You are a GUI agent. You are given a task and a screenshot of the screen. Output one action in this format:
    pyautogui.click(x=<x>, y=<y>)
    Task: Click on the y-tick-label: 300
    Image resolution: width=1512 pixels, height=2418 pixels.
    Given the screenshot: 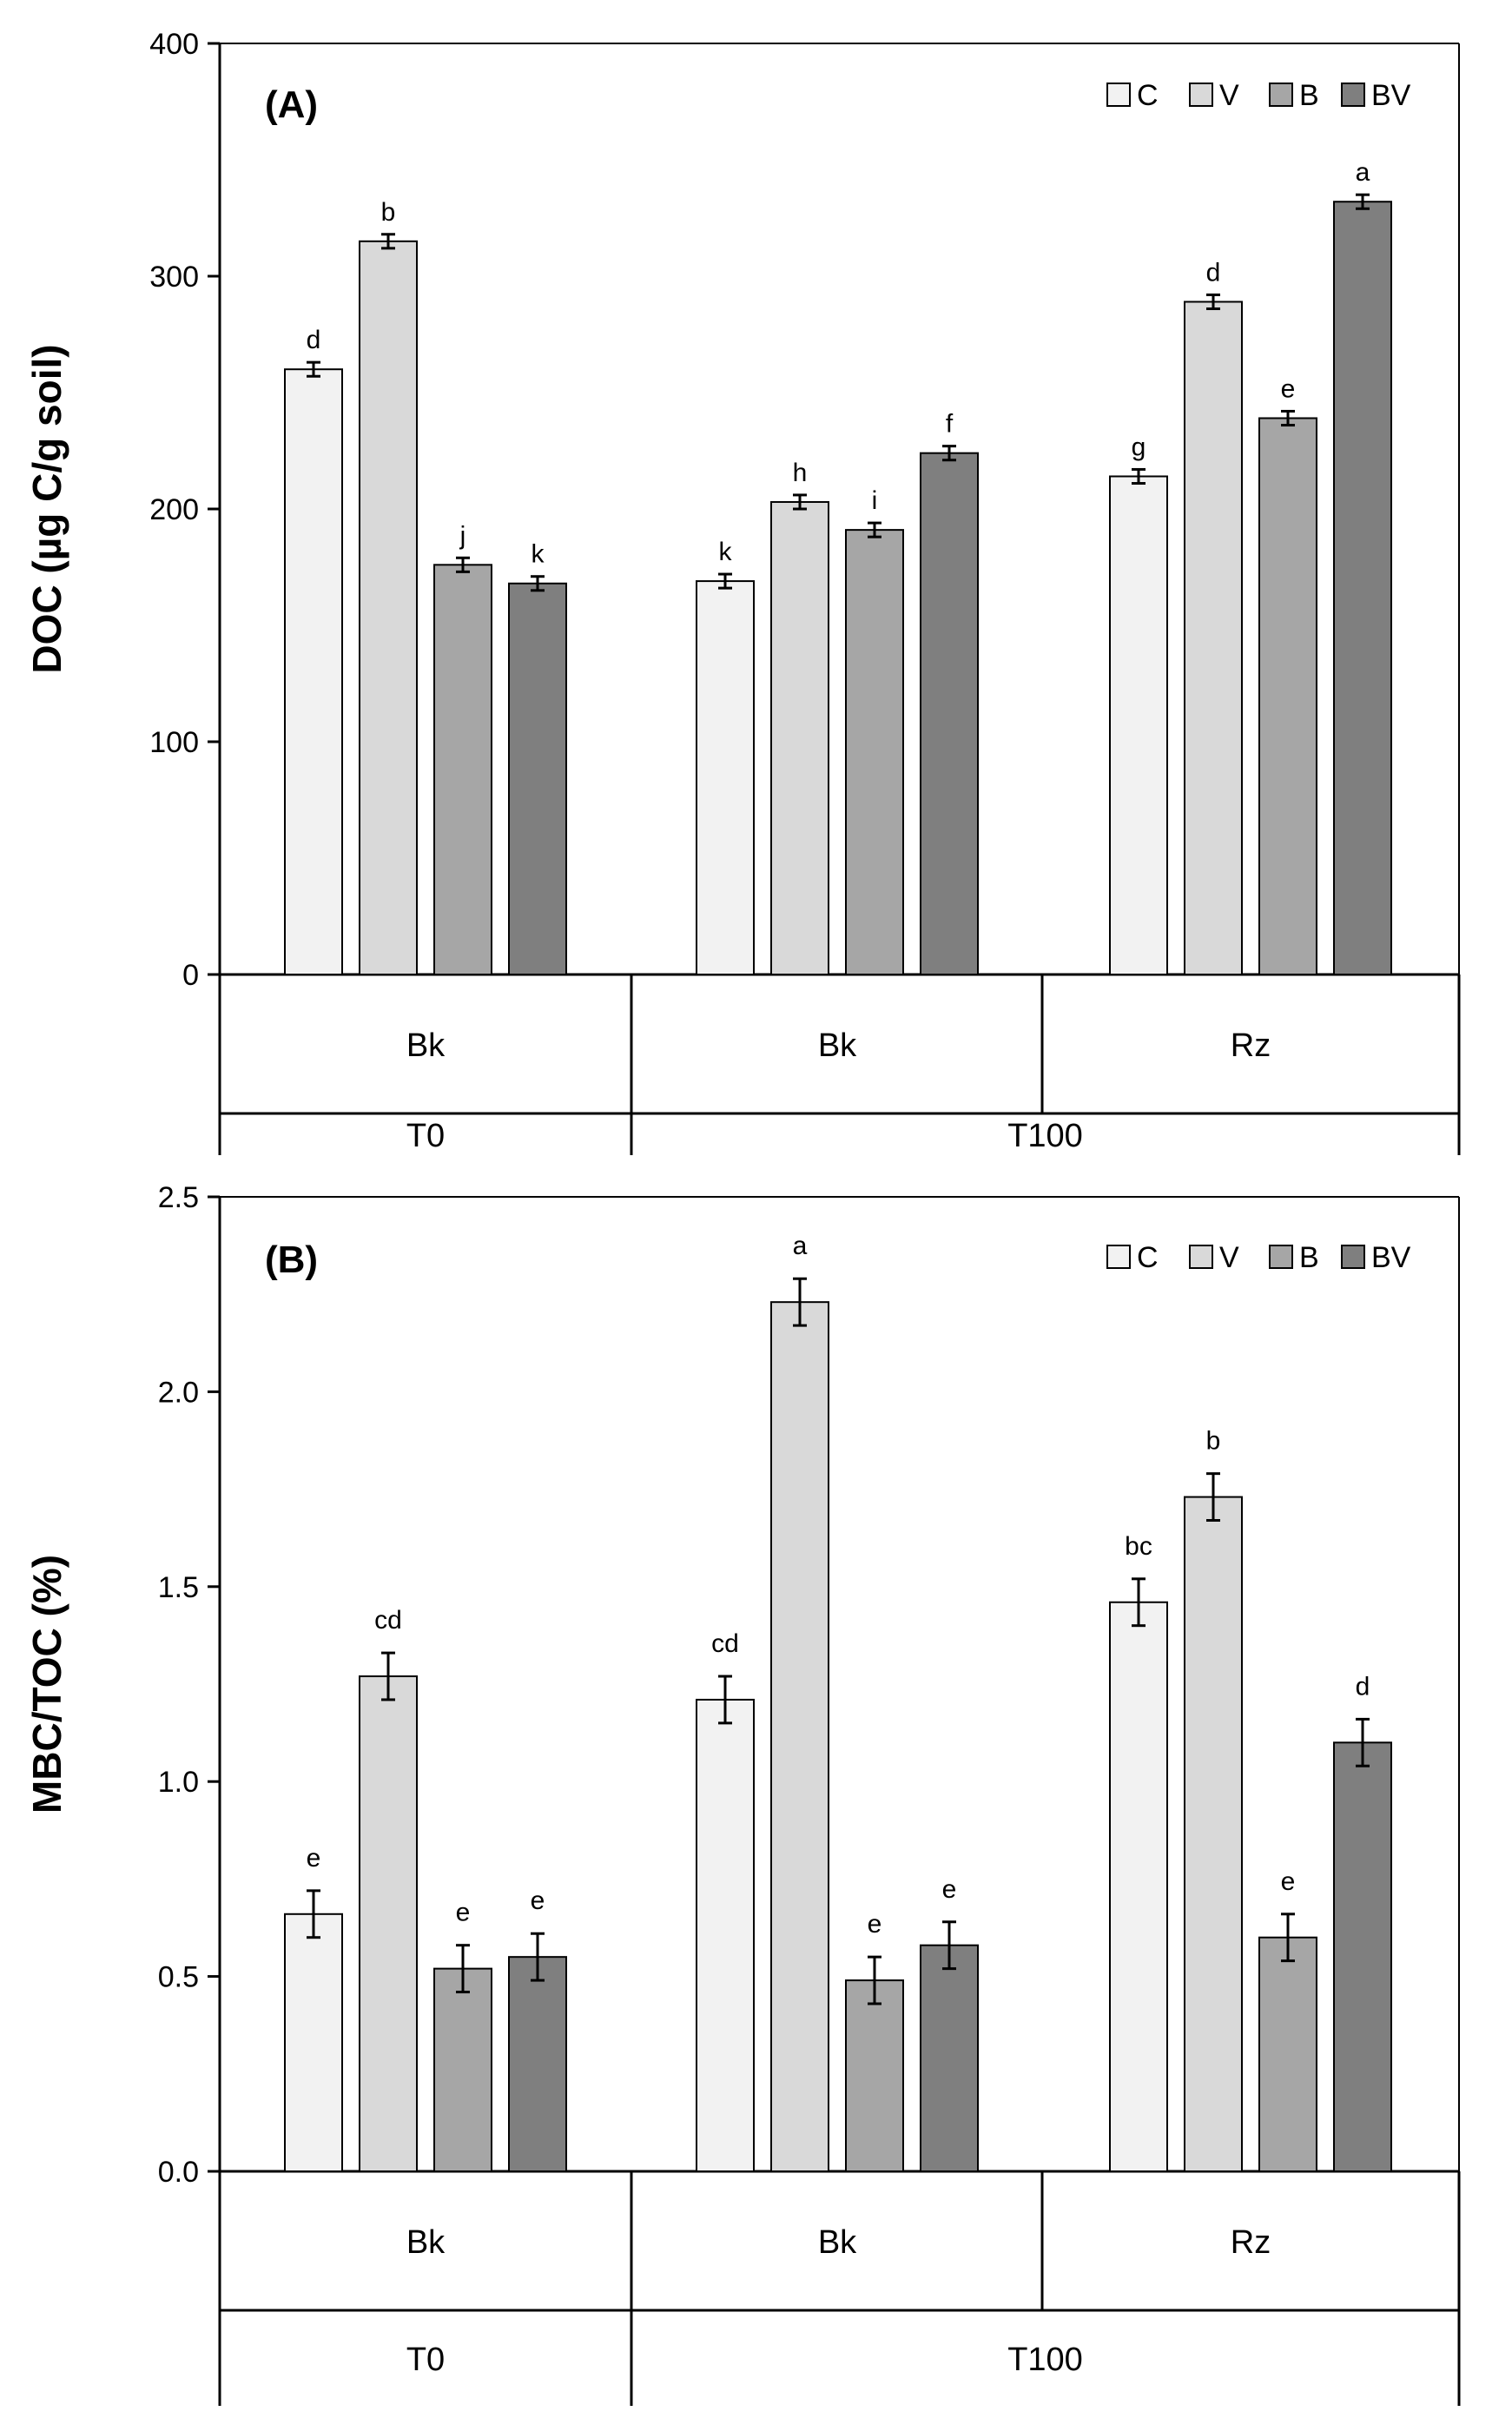 What is the action you would take?
    pyautogui.click(x=174, y=277)
    